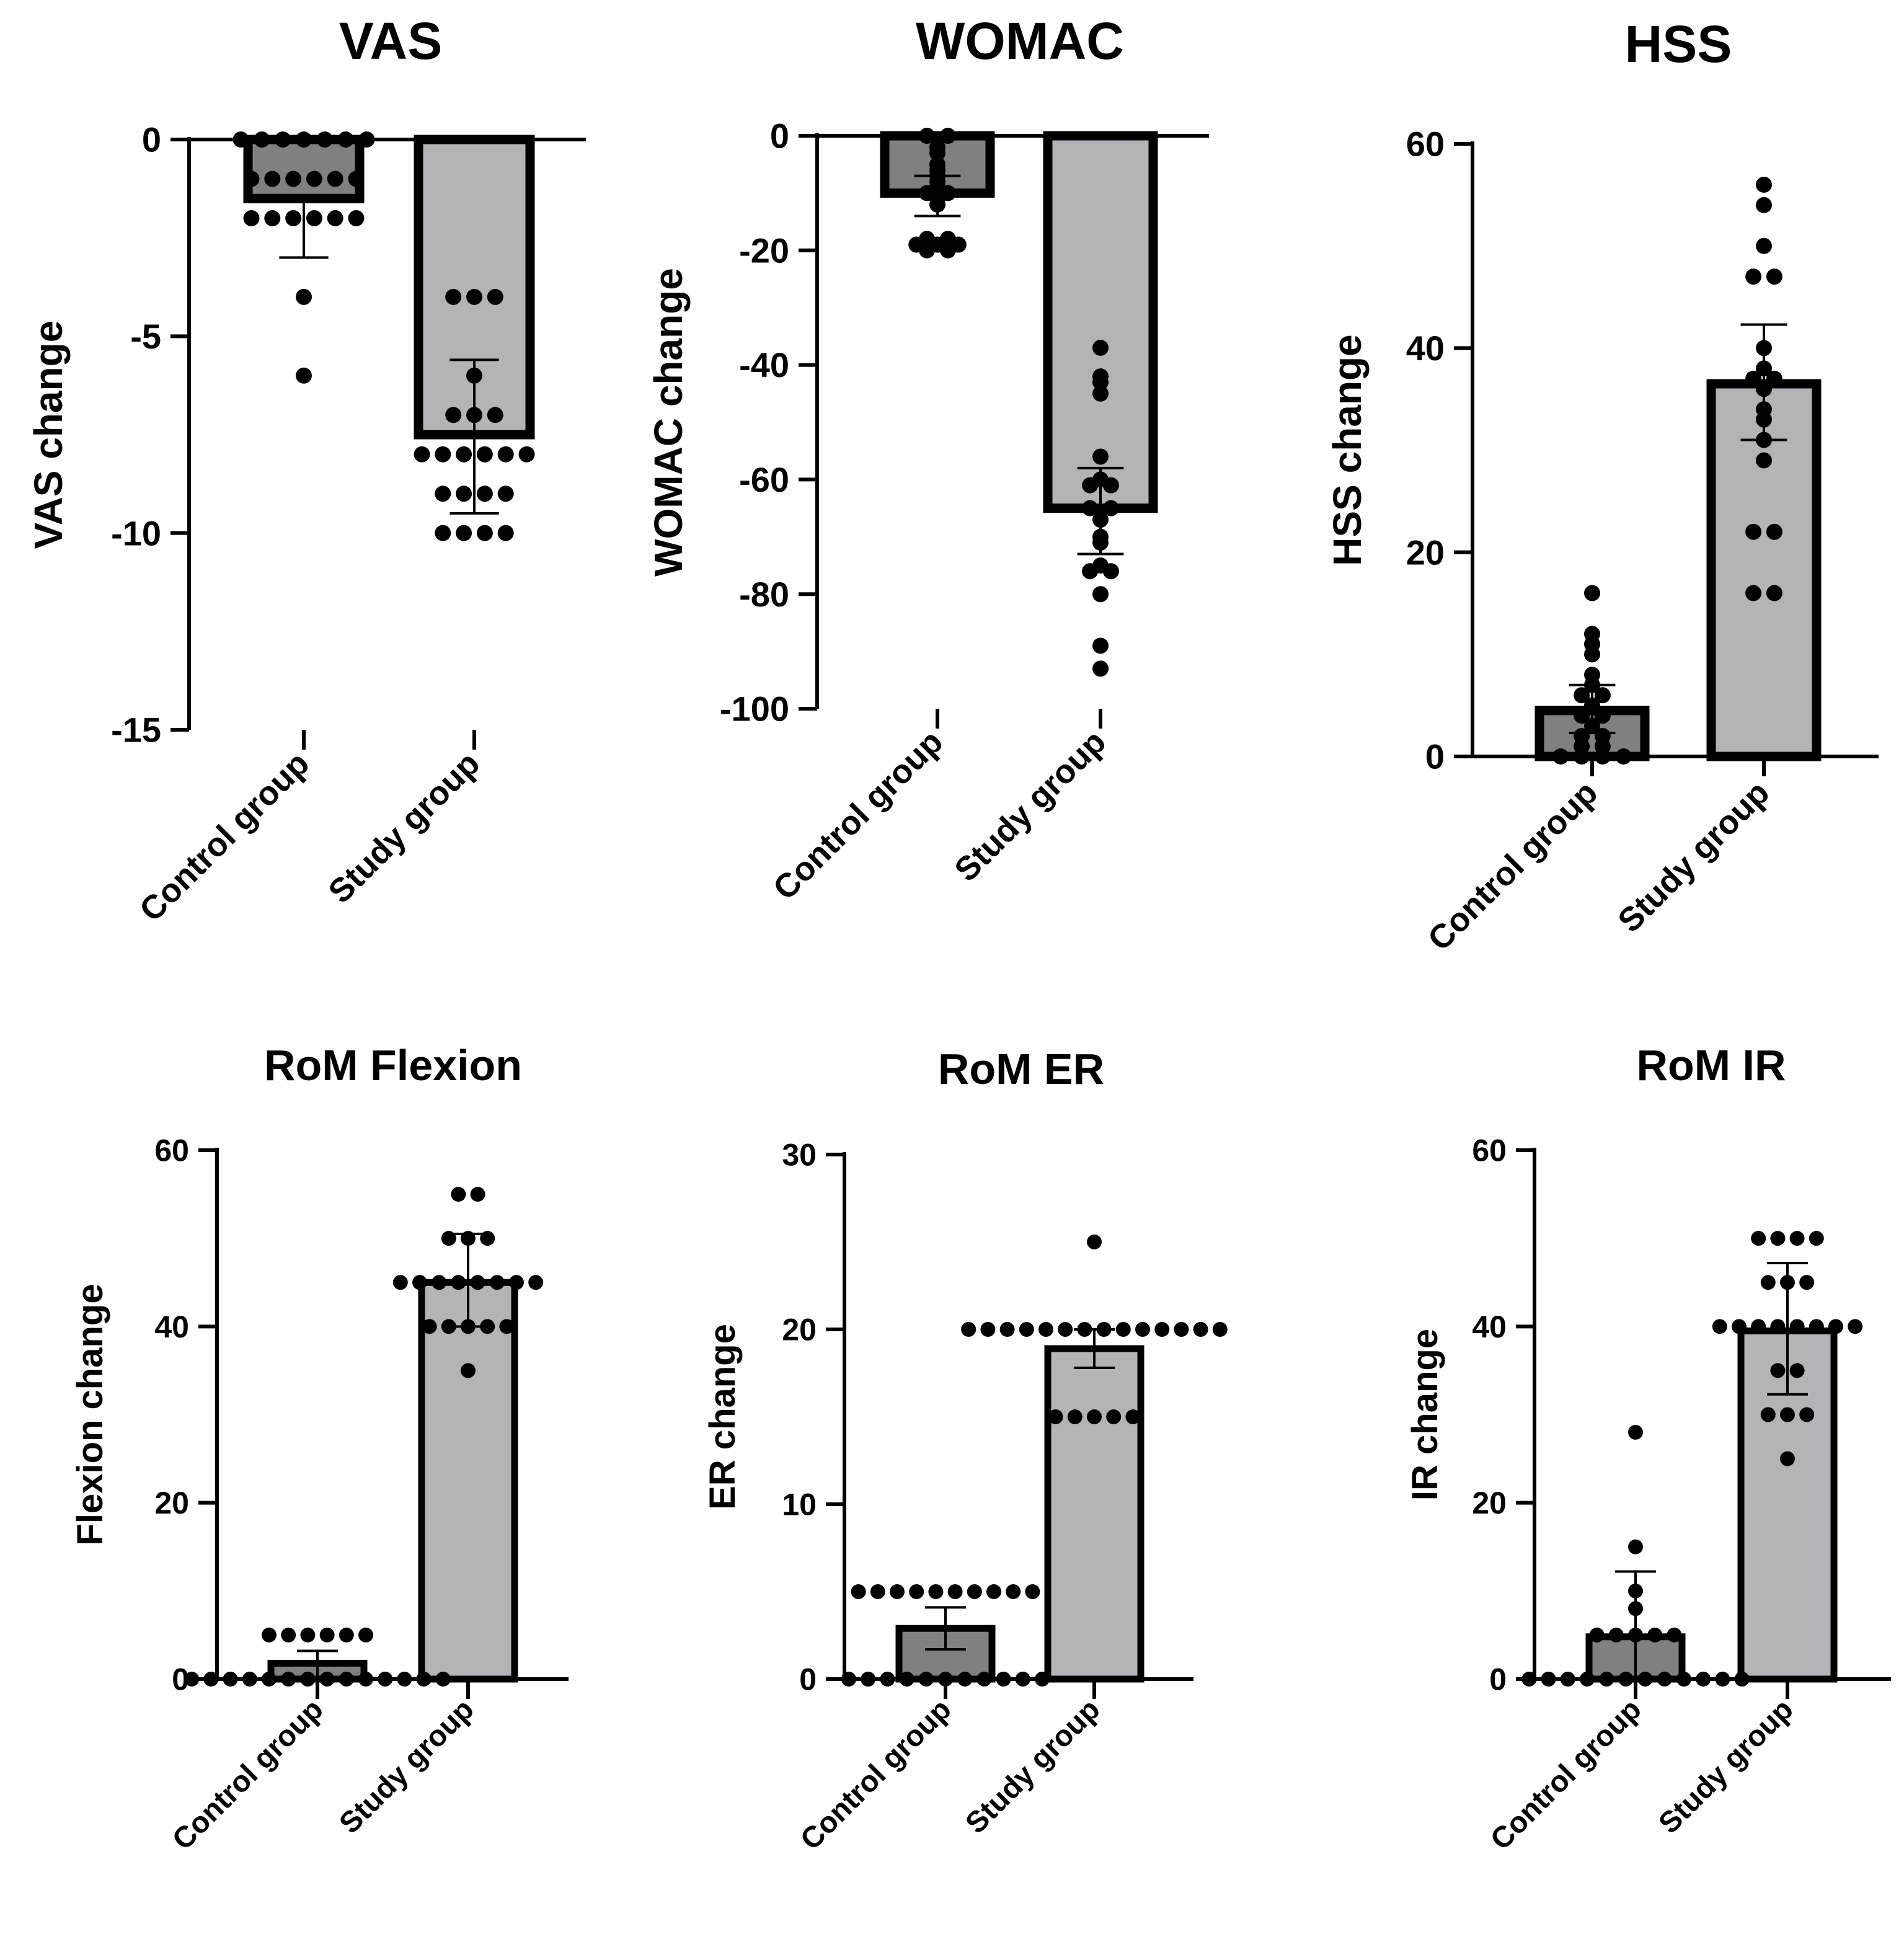 The width and height of the screenshot is (1904, 1942). I want to click on y-tick-label: 20, so click(171, 1503).